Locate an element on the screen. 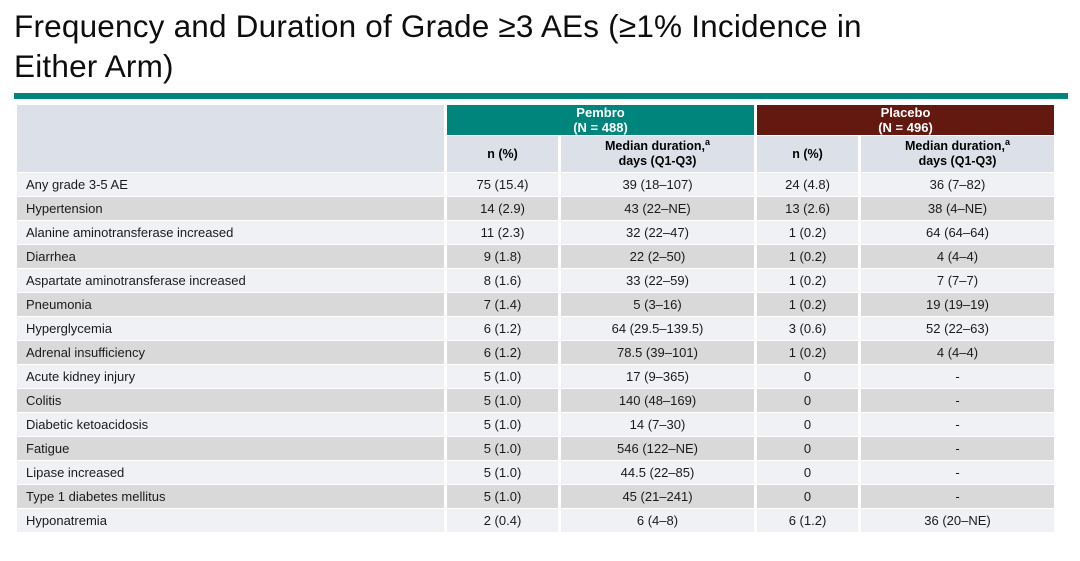  placebo-n-cell: 13 (2.6) is located at coordinates (807, 208).